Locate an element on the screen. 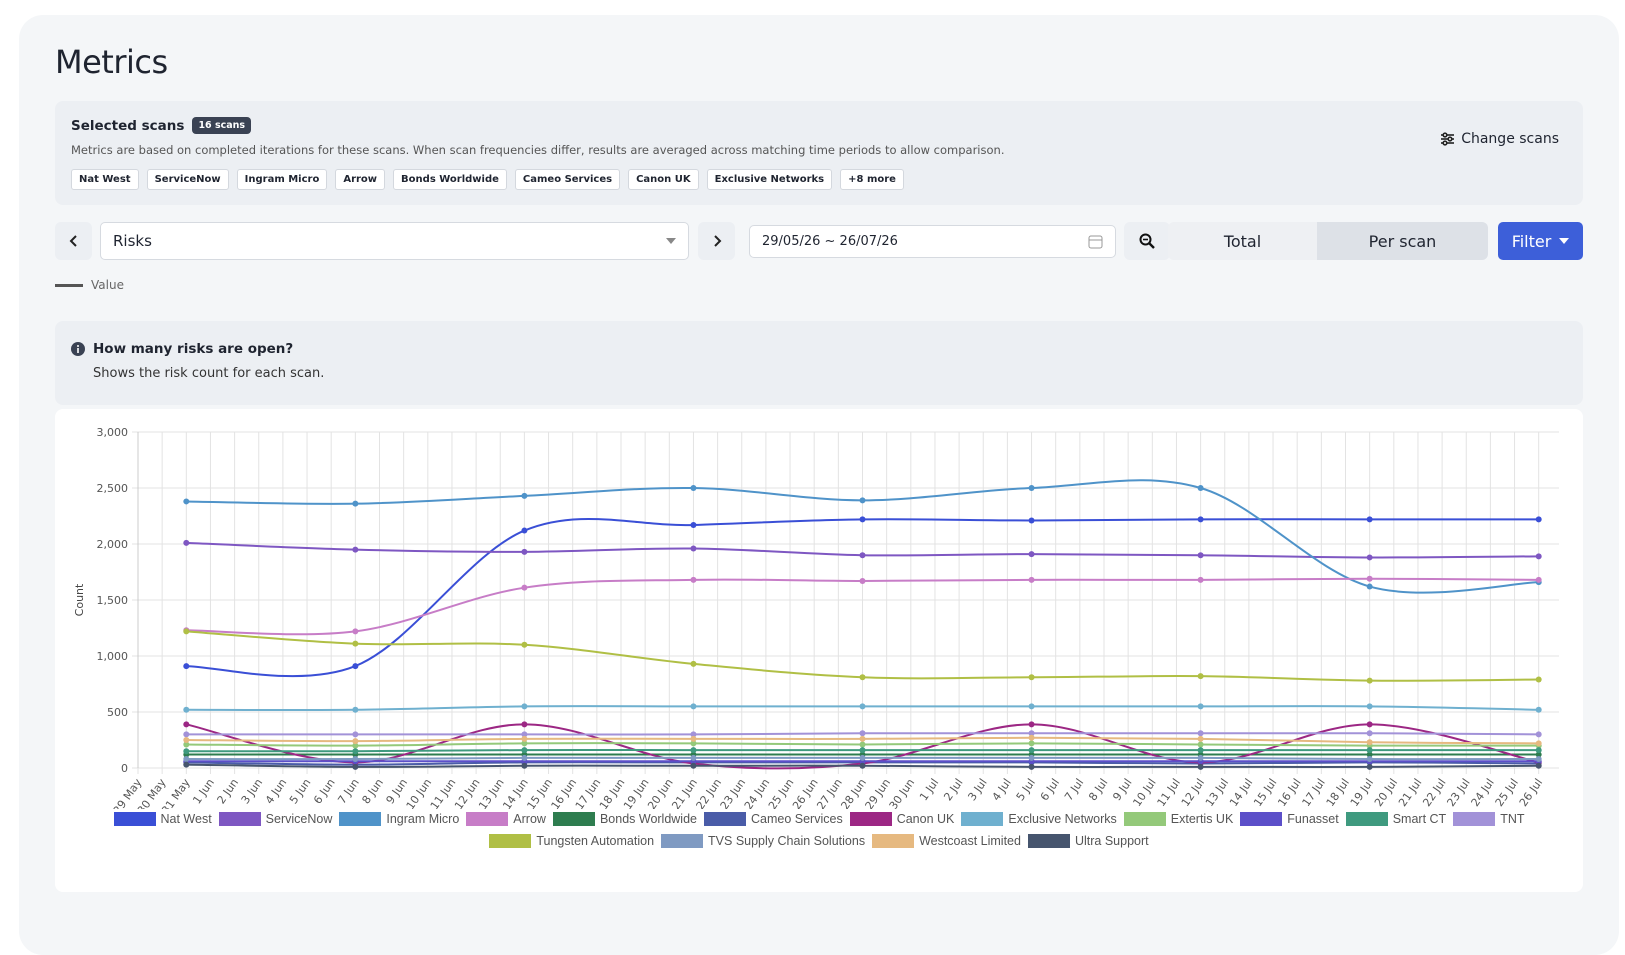 The height and width of the screenshot is (955, 1625). legend-item: Westcoast Limited is located at coordinates (946, 841).